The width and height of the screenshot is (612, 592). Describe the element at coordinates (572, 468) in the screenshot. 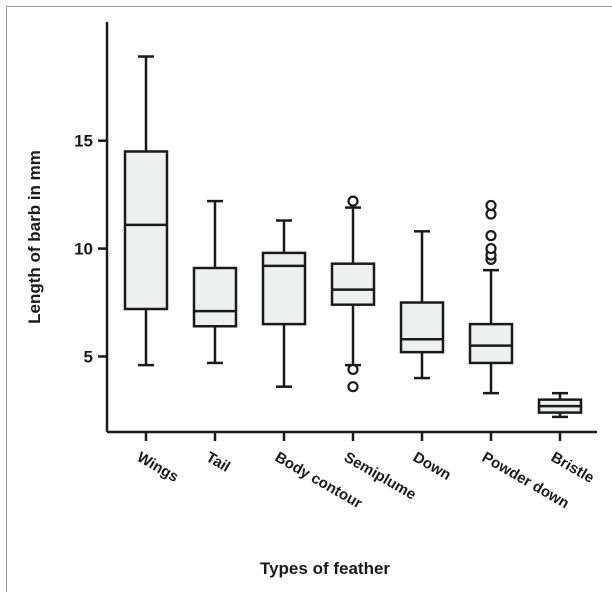

I see `x-tick-label: Bristle` at that location.